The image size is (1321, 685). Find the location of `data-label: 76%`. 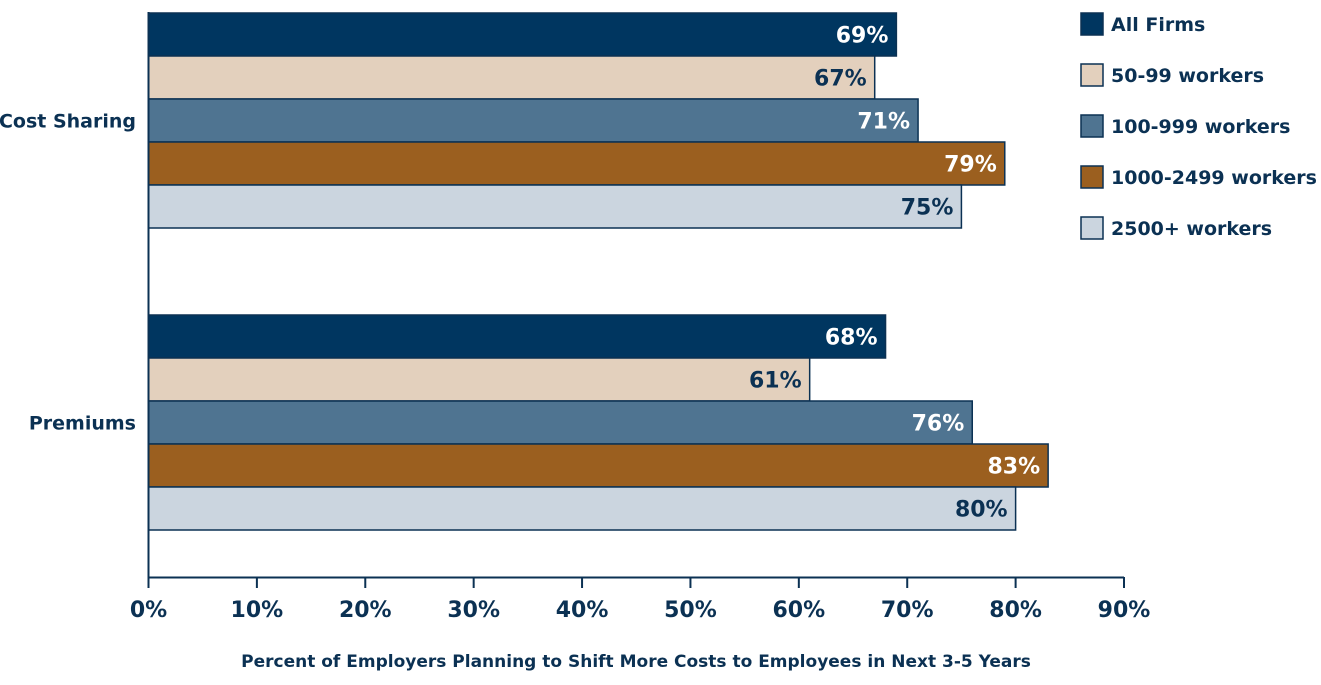

data-label: 76% is located at coordinates (938, 424).